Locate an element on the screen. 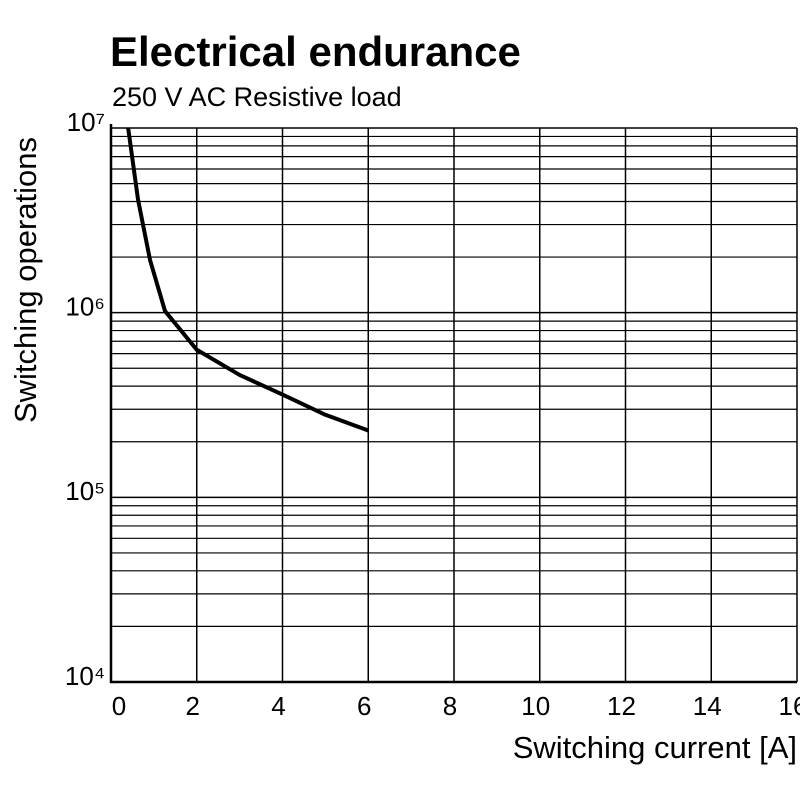 Image resolution: width=800 pixels, height=800 pixels. chart-subtitle: 250 V AC Resistive load is located at coordinates (257, 97).